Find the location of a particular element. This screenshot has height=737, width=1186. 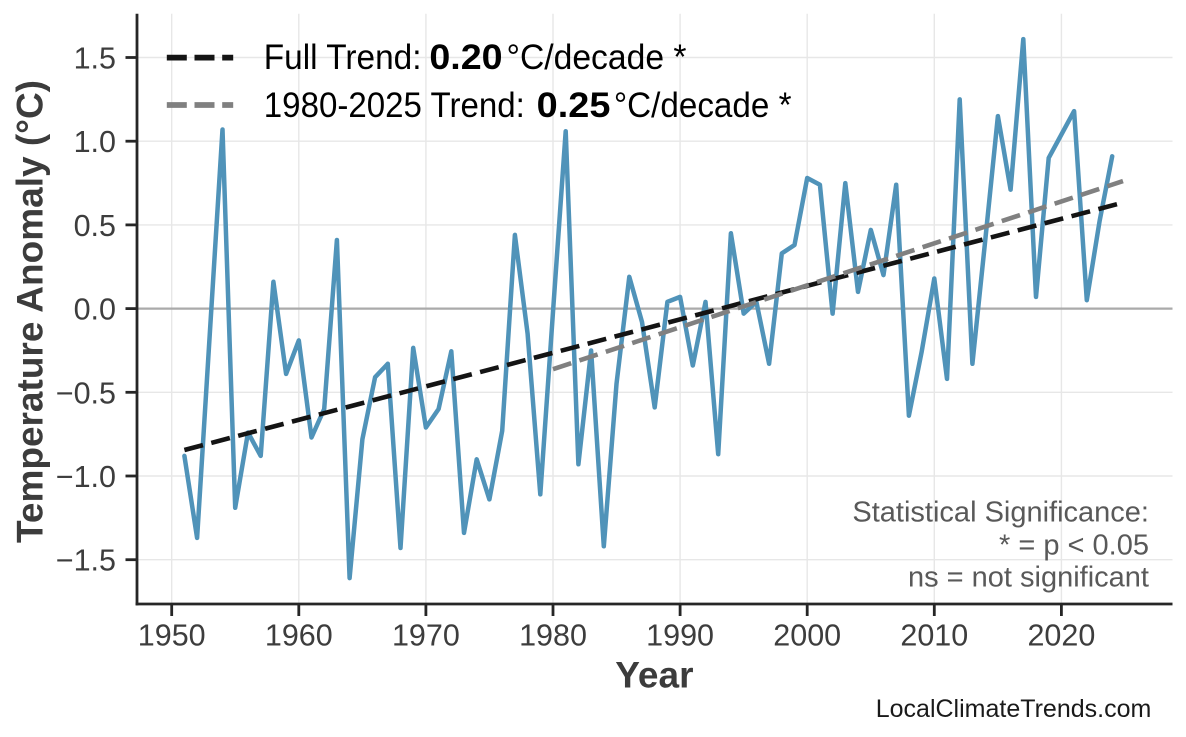

svg-text: 2020 is located at coordinates (1061, 636).